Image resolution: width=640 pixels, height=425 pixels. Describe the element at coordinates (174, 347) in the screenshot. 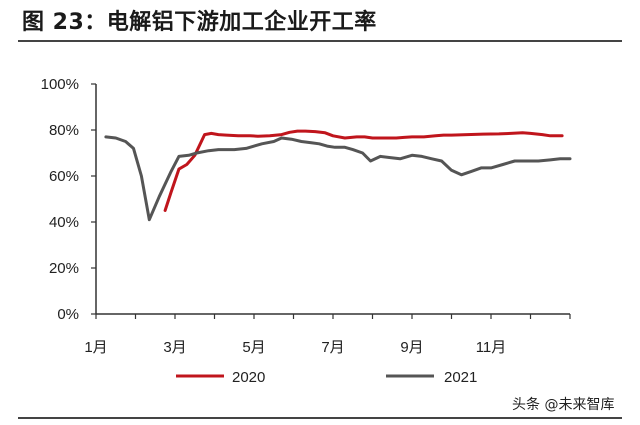

I see `x-tick-label: 3月` at that location.